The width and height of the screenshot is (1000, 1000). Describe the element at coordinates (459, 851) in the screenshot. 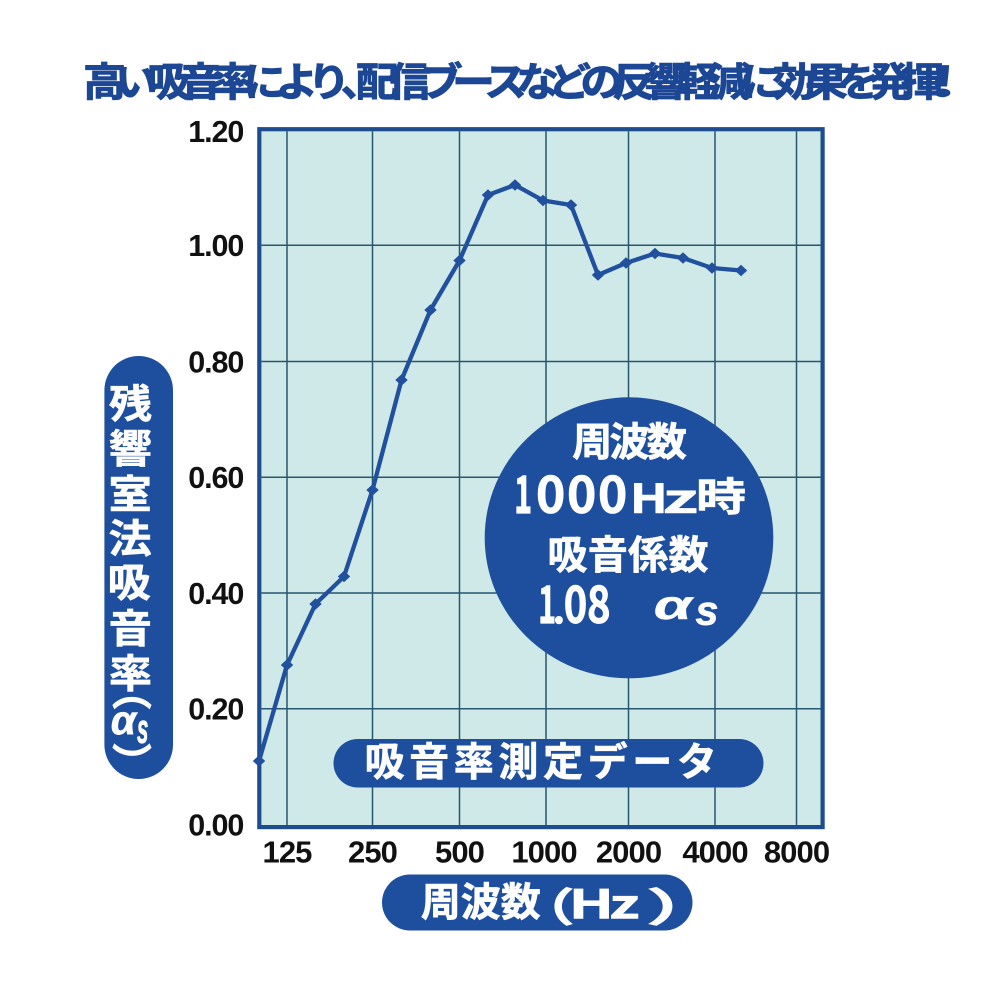

I see `svg-text: 500` at that location.